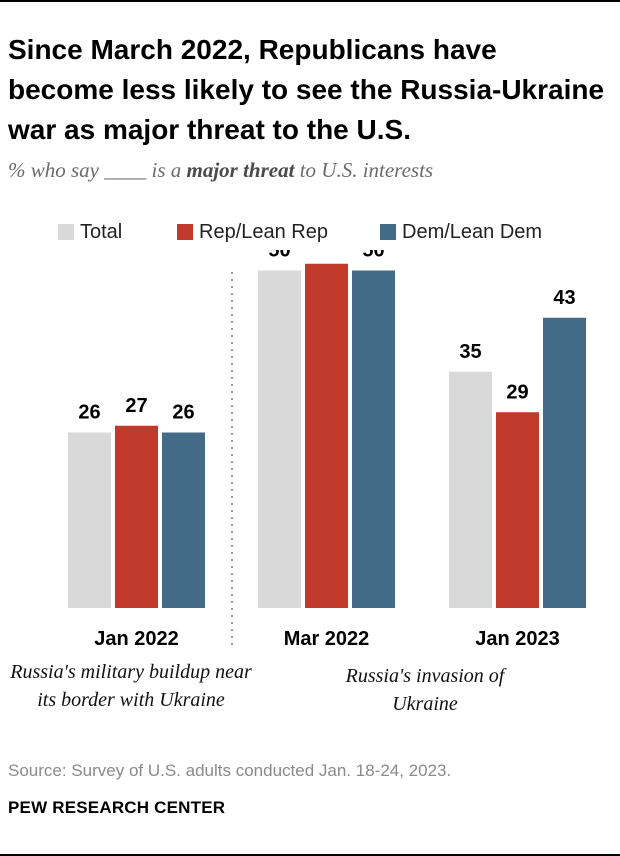 This screenshot has height=856, width=620. I want to click on value-label-rep-0: 27, so click(136, 406).